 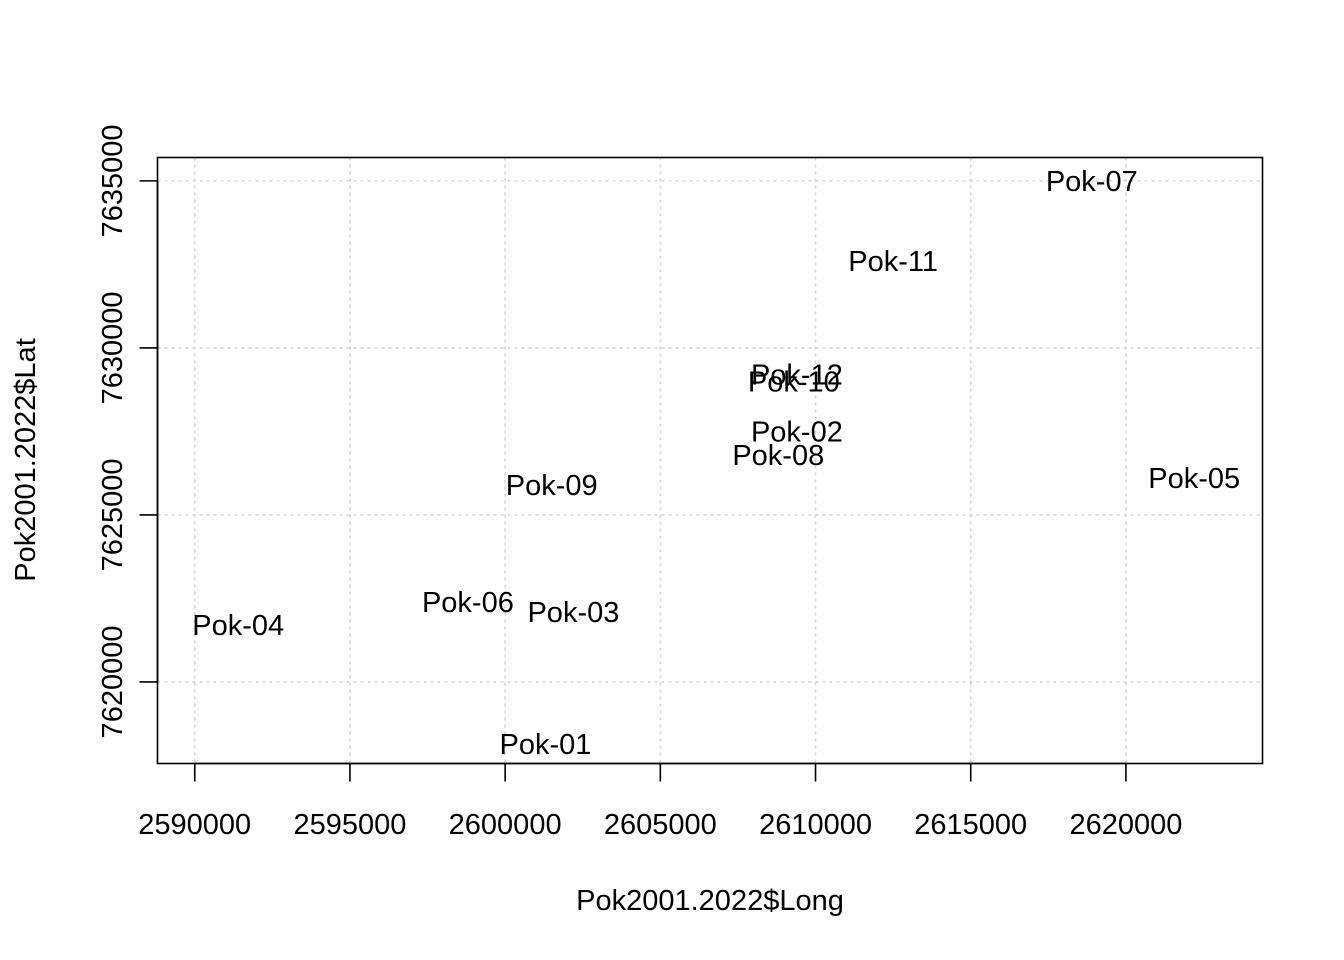 What do you see at coordinates (26, 460) in the screenshot?
I see `y-axis-title: Pok2001.2022$Lat` at bounding box center [26, 460].